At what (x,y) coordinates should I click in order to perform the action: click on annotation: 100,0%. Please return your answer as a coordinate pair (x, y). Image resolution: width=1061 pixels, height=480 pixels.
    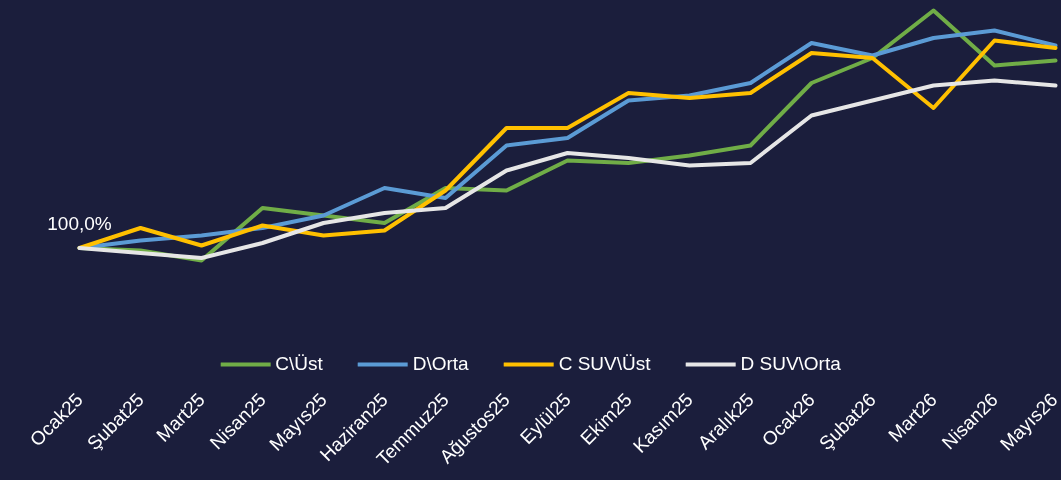
    Looking at the image, I should click on (79, 223).